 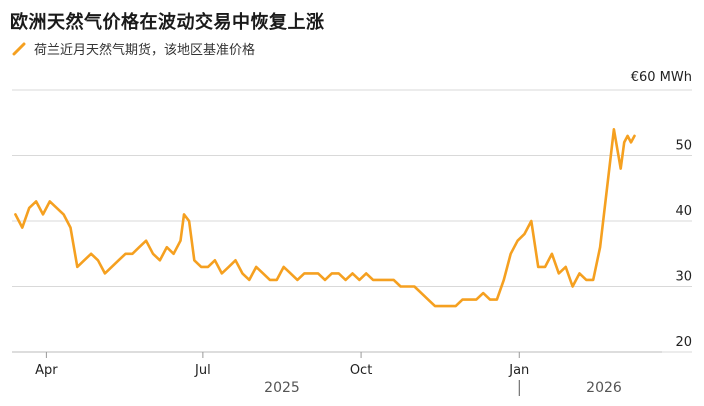 What do you see at coordinates (282, 388) in the screenshot?
I see `year-label-2025: 2025` at bounding box center [282, 388].